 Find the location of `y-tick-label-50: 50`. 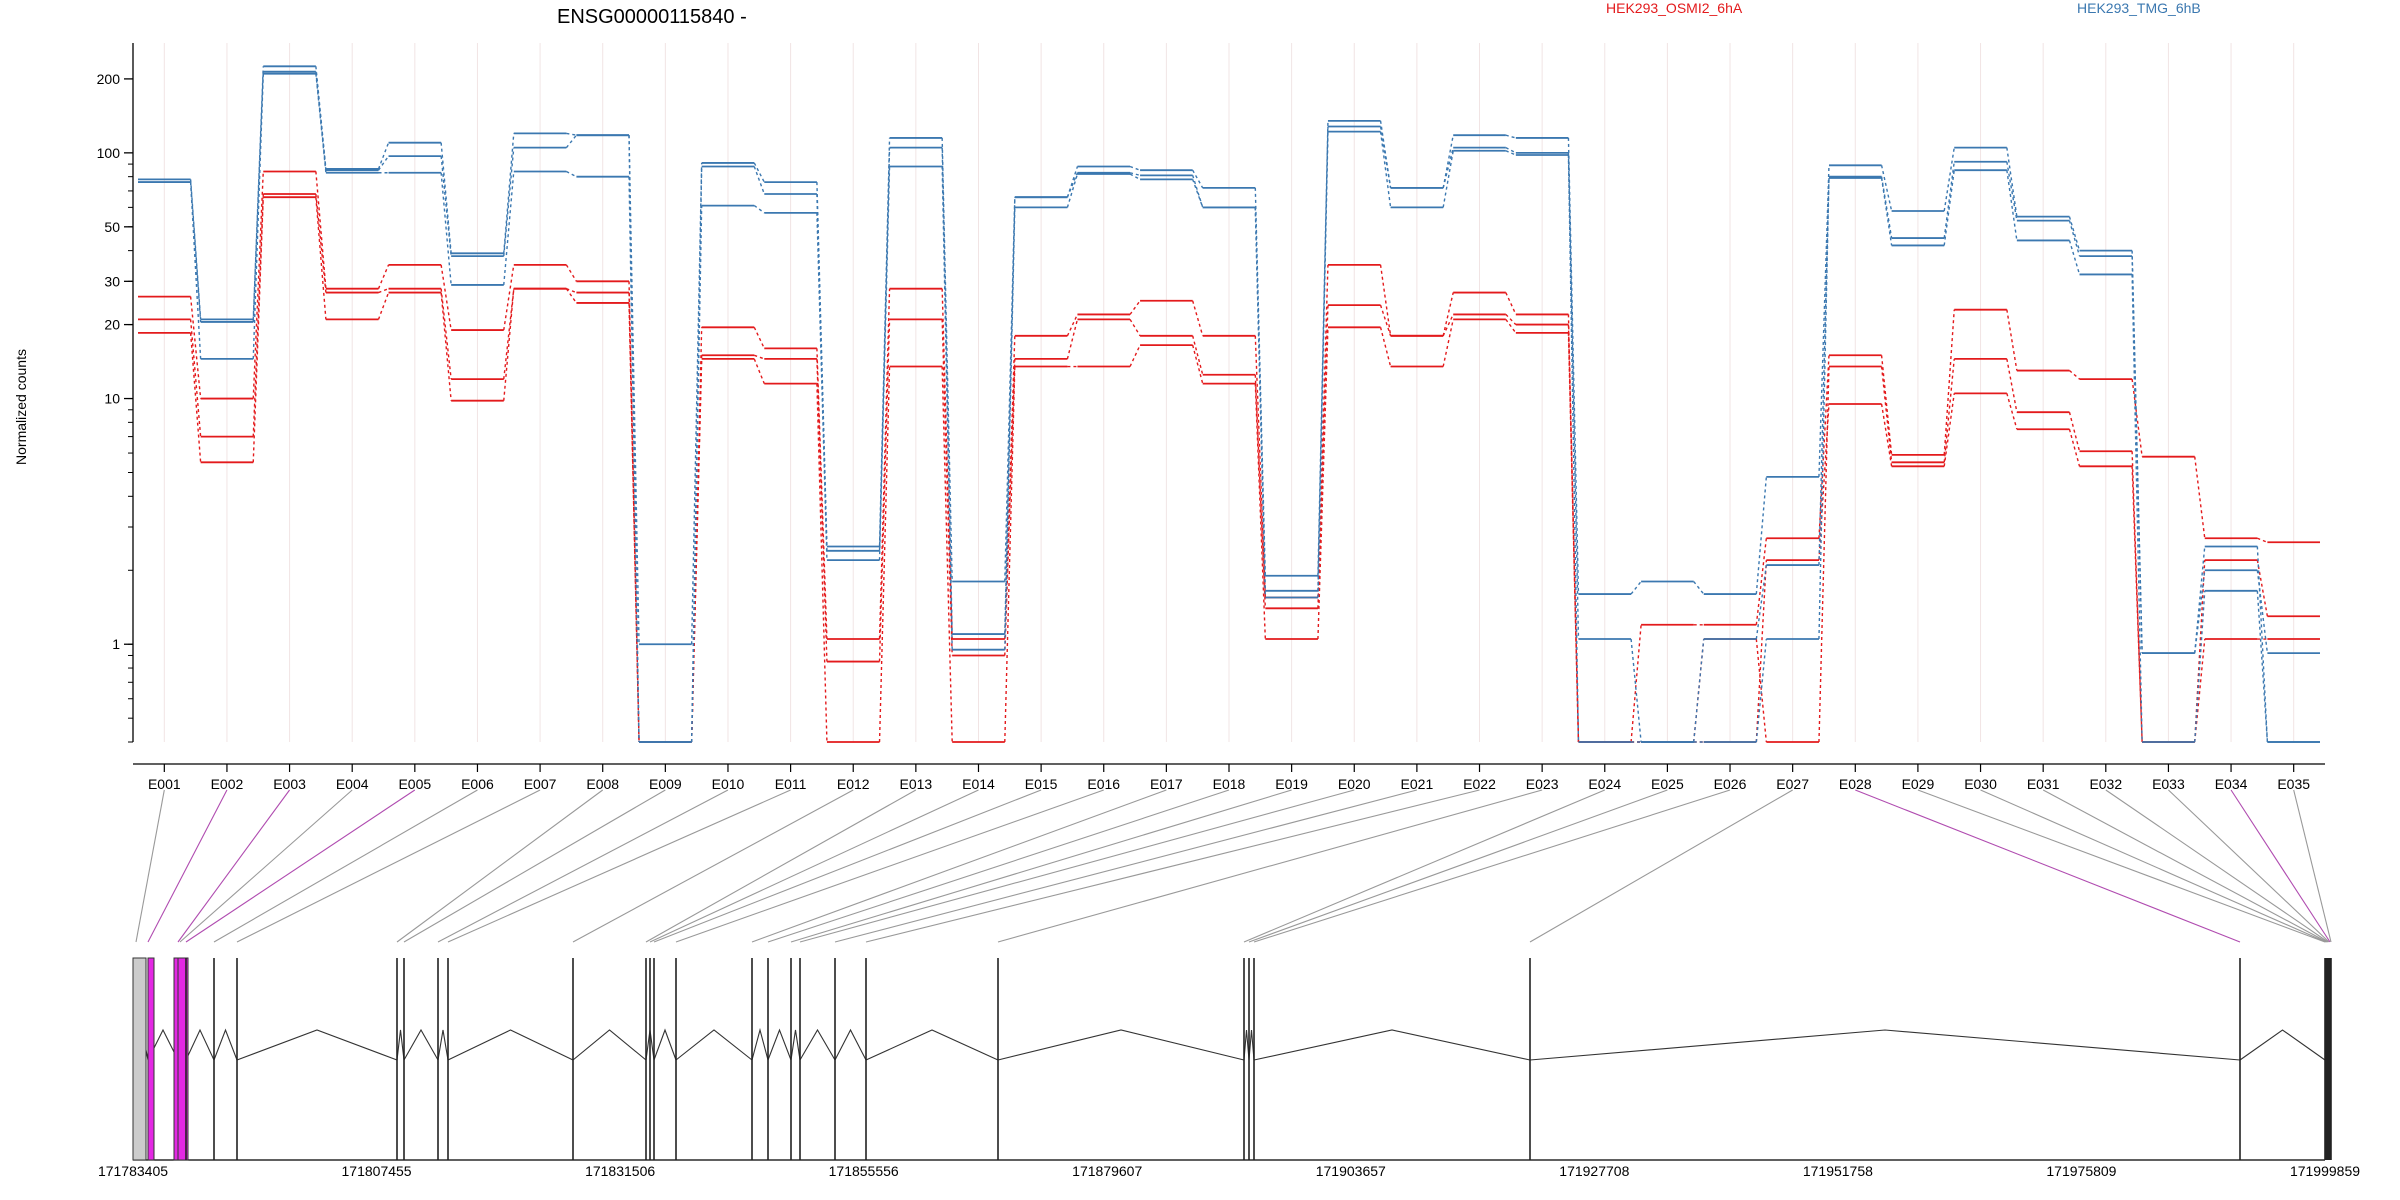

y-tick-label-50: 50 is located at coordinates (112, 227).